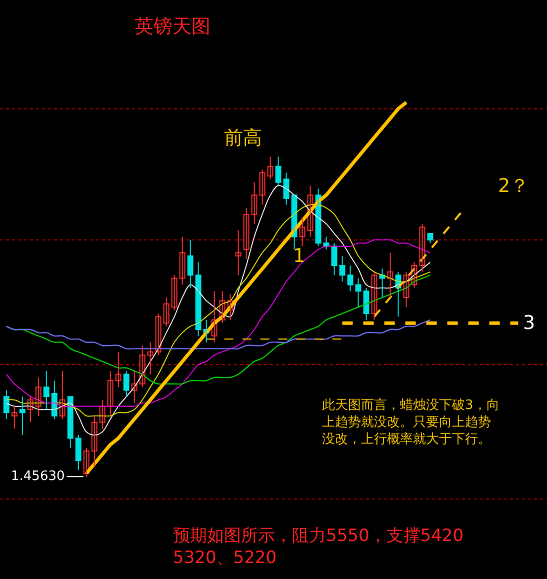  I want to click on chart-title: 英镑天图, so click(172, 27).